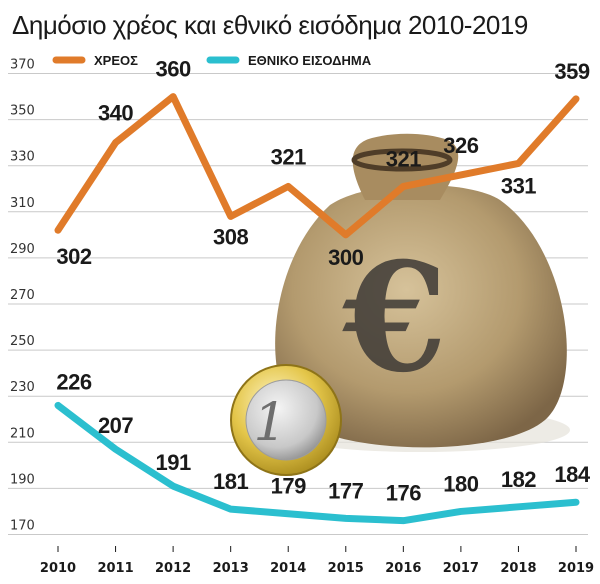  What do you see at coordinates (345, 490) in the screenshot?
I see `data-label: 177` at bounding box center [345, 490].